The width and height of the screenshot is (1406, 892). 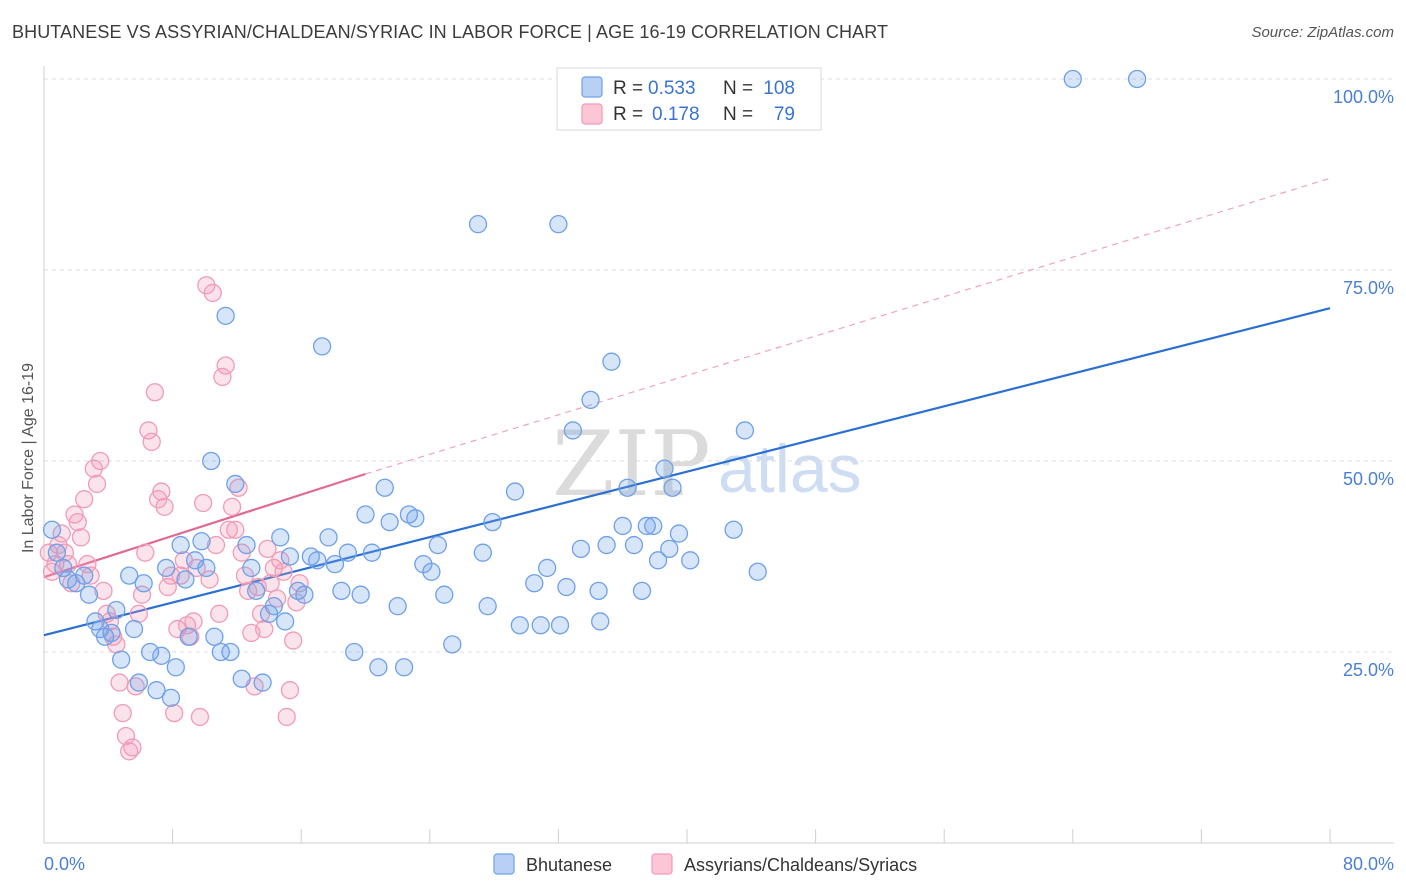 What do you see at coordinates (1363, 97) in the screenshot?
I see `y-tick-label: 100.0%` at bounding box center [1363, 97].